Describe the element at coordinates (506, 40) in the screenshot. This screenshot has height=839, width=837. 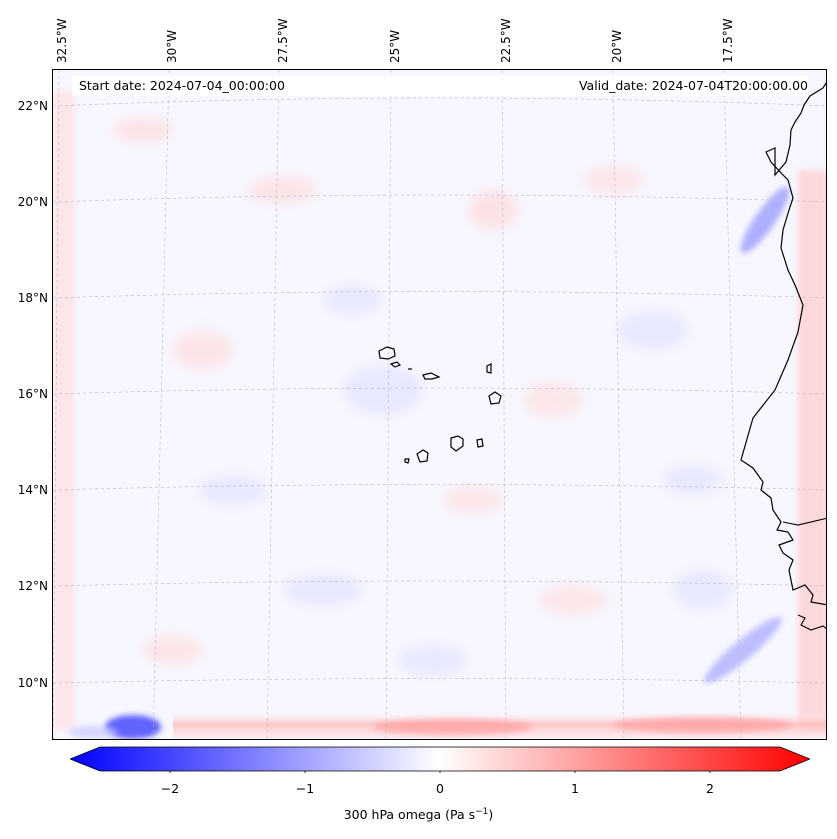
I see `lon-label-22-5w: 22.5°W` at that location.